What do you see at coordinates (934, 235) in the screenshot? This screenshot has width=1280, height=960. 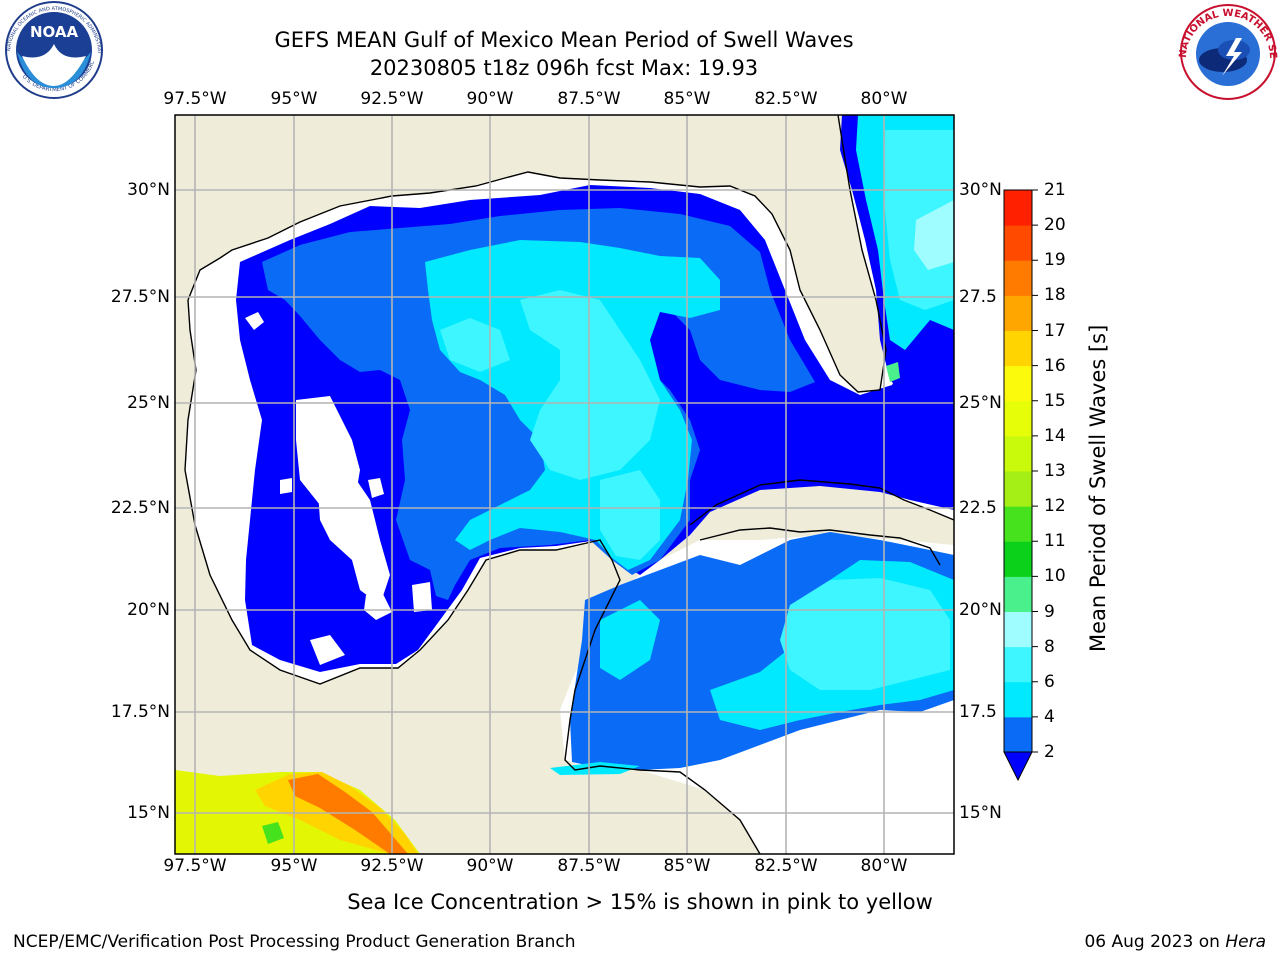 I see `atlantic-pale-cyan` at bounding box center [934, 235].